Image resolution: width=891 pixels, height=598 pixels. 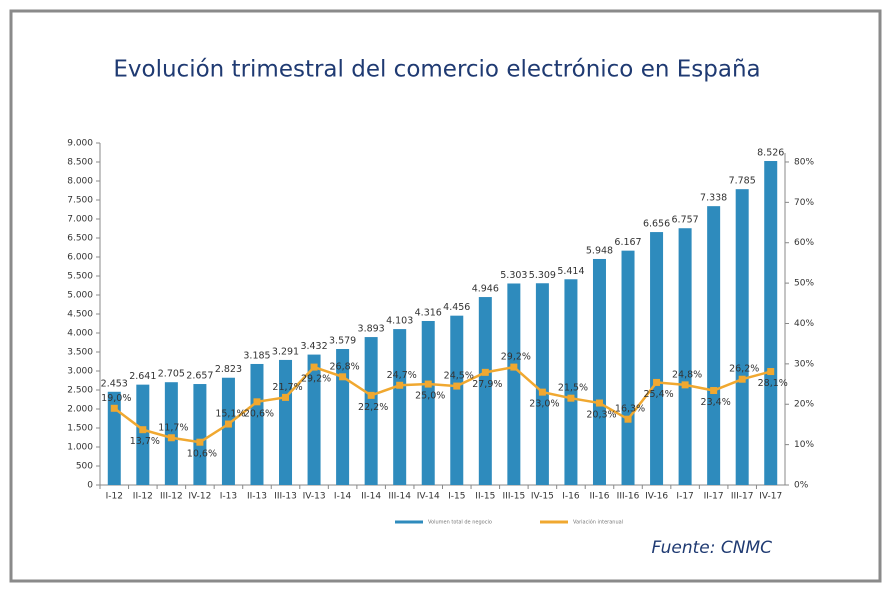 What do you see at coordinates (80, 315) in the screenshot?
I see `y-tick-label: 4.500` at bounding box center [80, 315].